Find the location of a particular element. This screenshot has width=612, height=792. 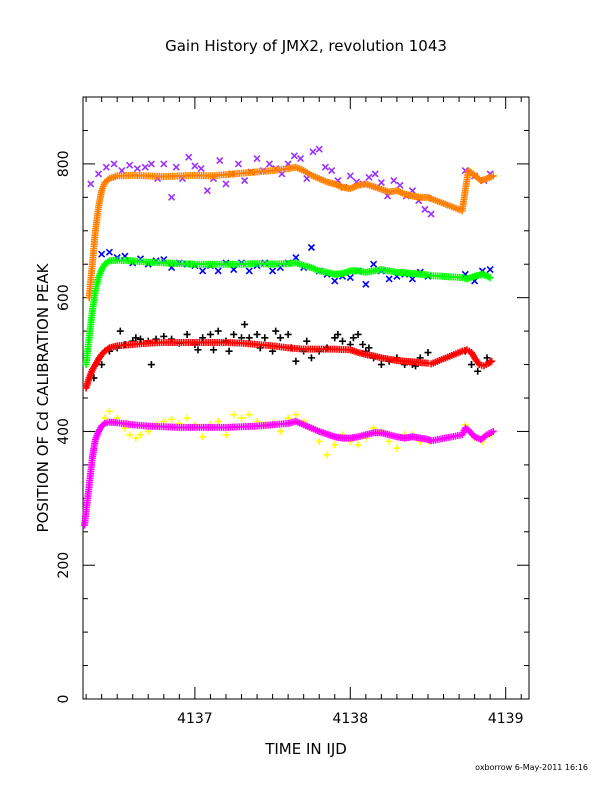

y-tick-label: 200 is located at coordinates (64, 565).